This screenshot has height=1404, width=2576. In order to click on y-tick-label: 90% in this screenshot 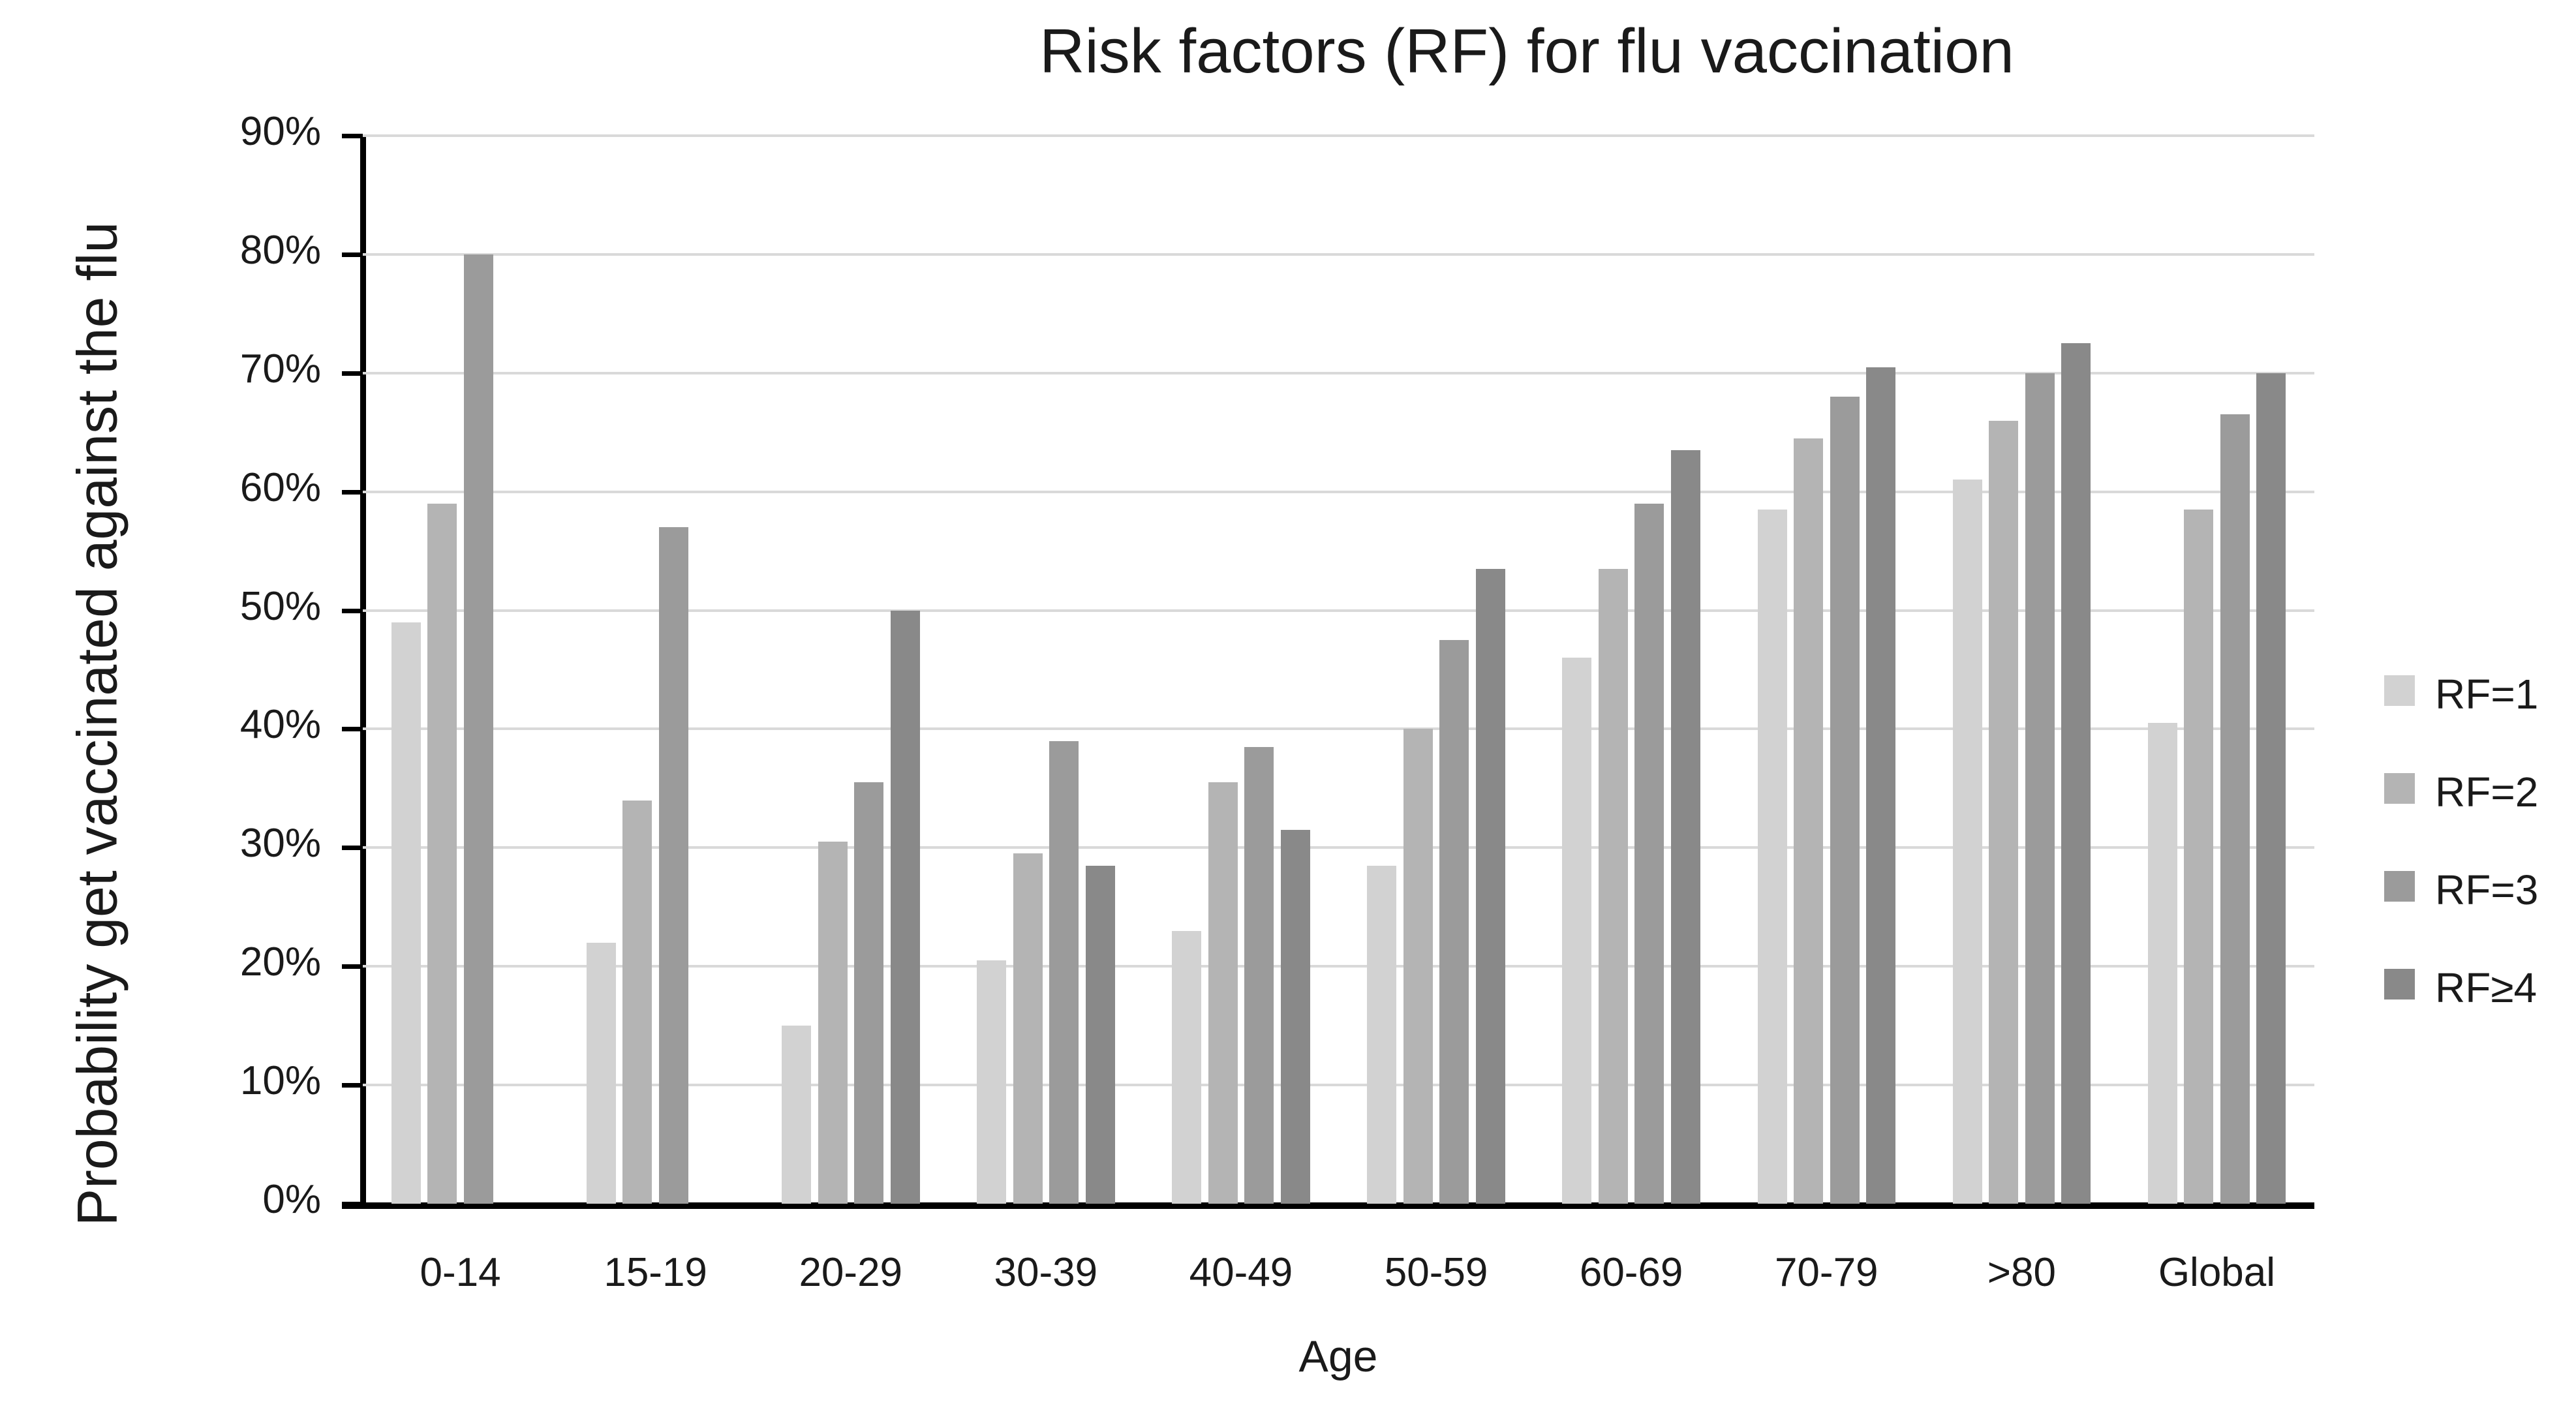, I will do `click(280, 131)`.